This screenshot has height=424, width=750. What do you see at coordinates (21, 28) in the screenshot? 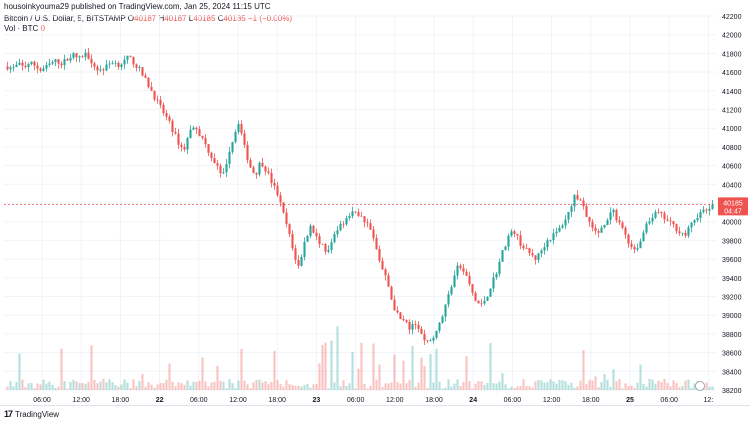
I see `volume-label: Vol · BTC` at bounding box center [21, 28].